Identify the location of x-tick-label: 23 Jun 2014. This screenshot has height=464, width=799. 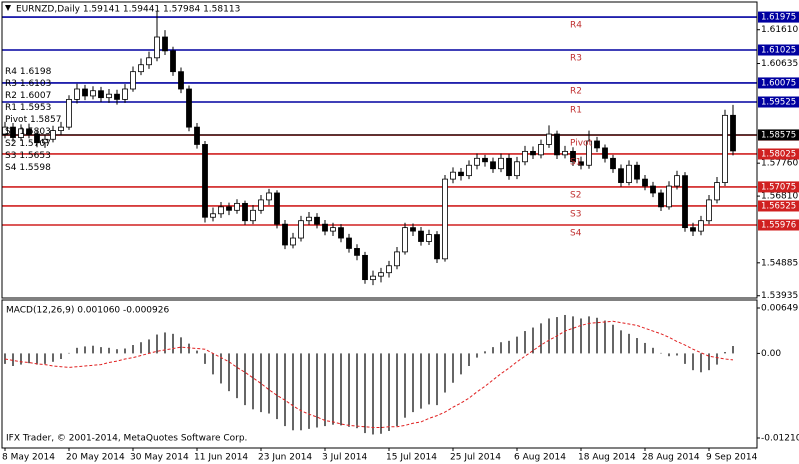
(285, 458).